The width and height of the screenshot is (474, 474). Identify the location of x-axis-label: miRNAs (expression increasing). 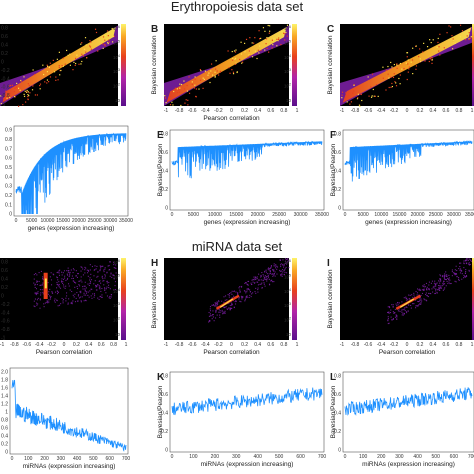
(69, 466).